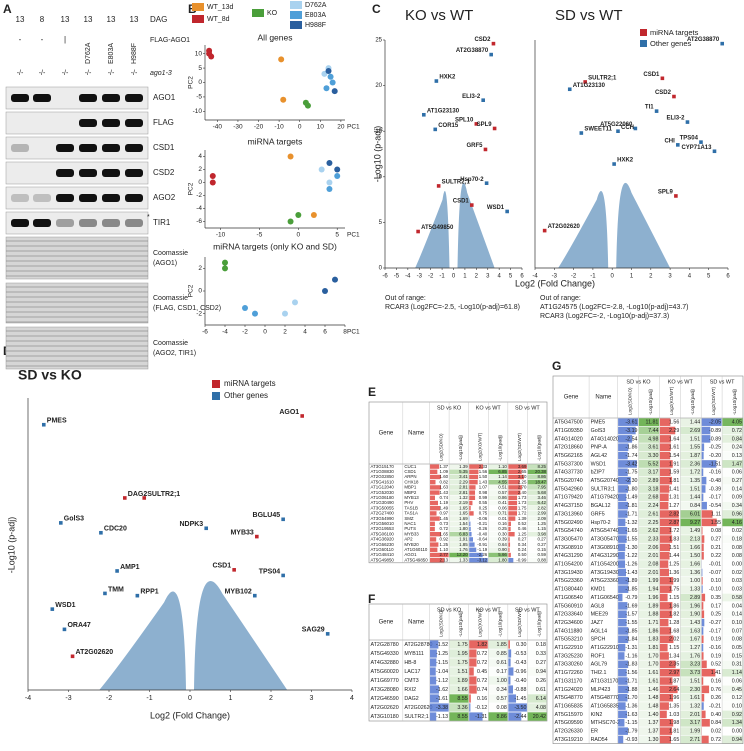 This screenshot has width=744, height=751. What do you see at coordinates (165, 263) in the screenshot?
I see `coomassie-label: (AGO1)` at bounding box center [165, 263].